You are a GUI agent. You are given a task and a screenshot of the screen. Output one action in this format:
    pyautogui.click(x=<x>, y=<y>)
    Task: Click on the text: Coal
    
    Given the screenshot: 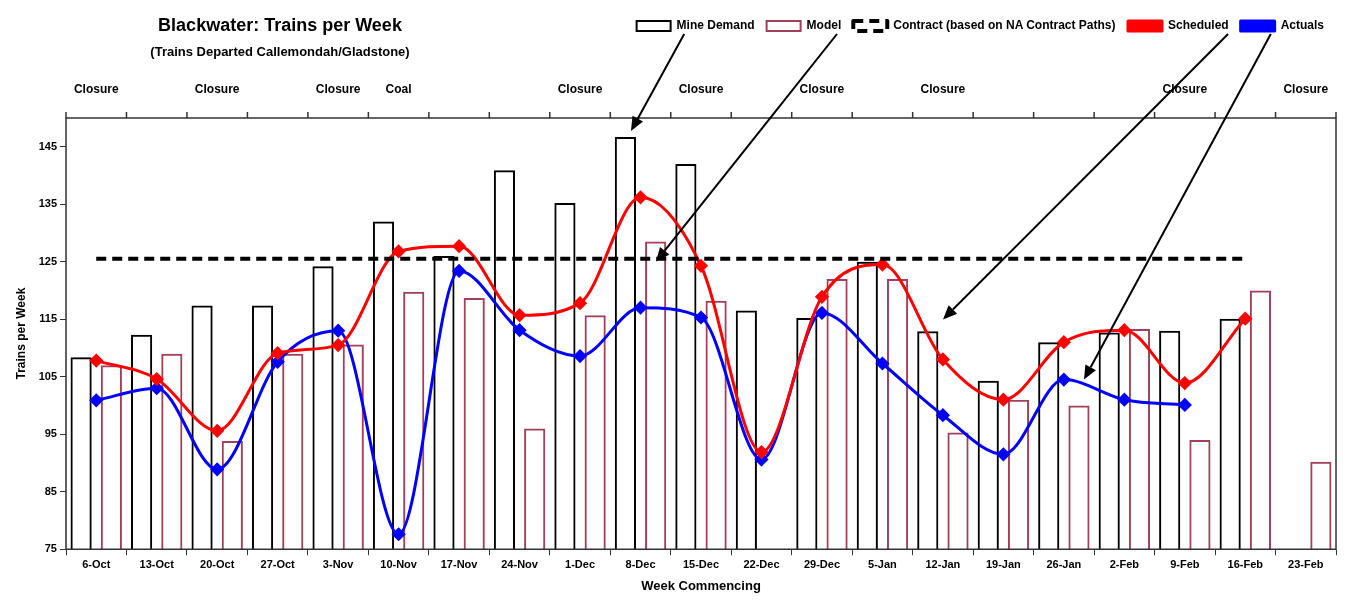 What is the action you would take?
    pyautogui.click(x=398, y=89)
    